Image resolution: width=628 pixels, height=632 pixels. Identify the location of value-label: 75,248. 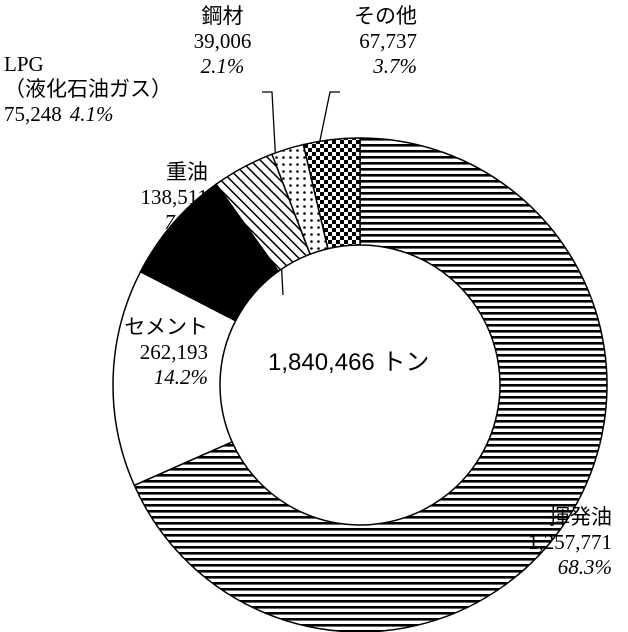
(33, 114).